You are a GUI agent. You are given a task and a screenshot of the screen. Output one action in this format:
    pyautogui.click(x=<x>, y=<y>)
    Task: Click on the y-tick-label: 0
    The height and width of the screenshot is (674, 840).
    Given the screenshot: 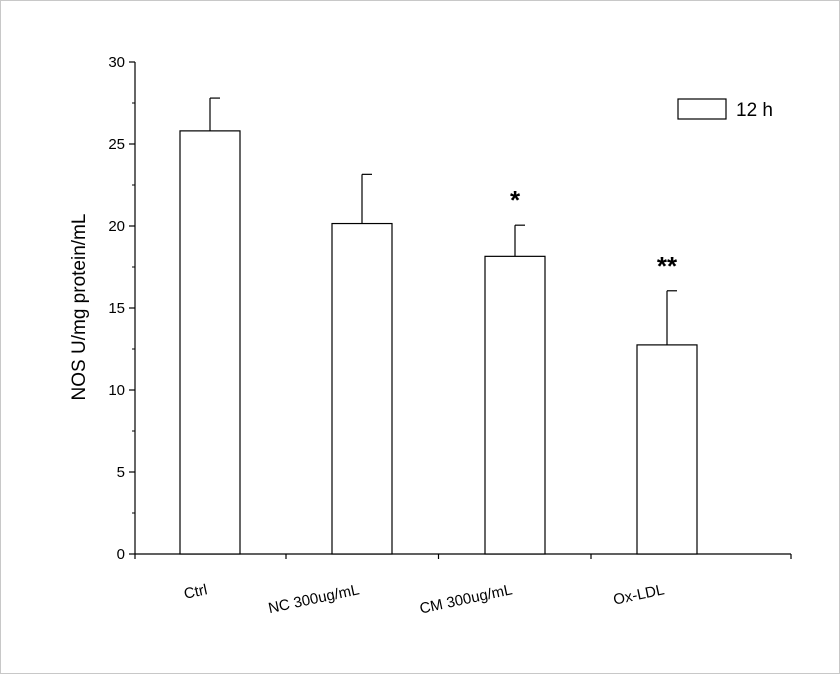 What is the action you would take?
    pyautogui.click(x=121, y=554)
    